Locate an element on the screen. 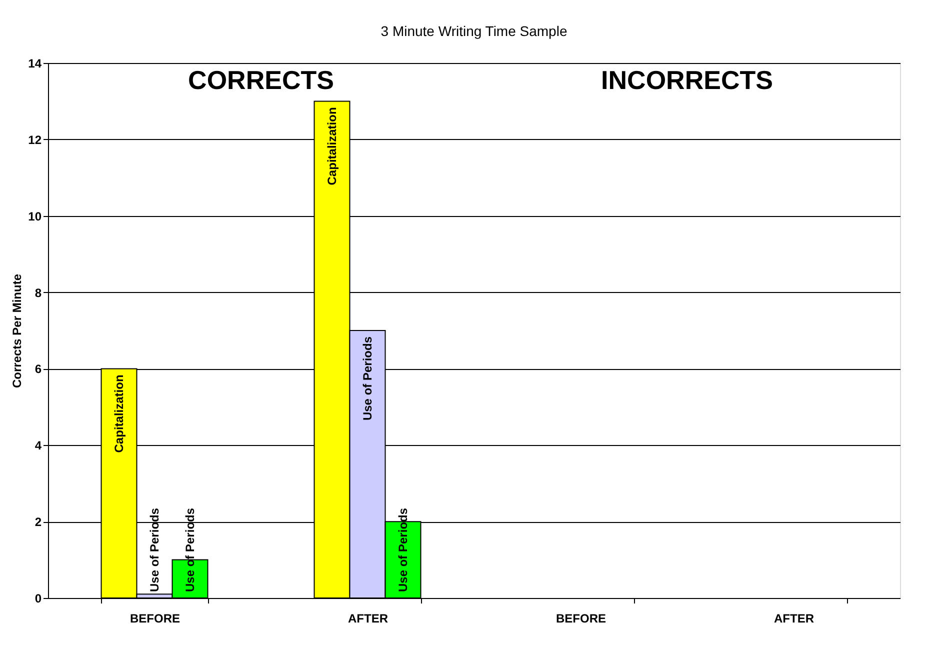 Image resolution: width=947 pixels, height=648 pixels. y-tick-label: 2 is located at coordinates (38, 522).